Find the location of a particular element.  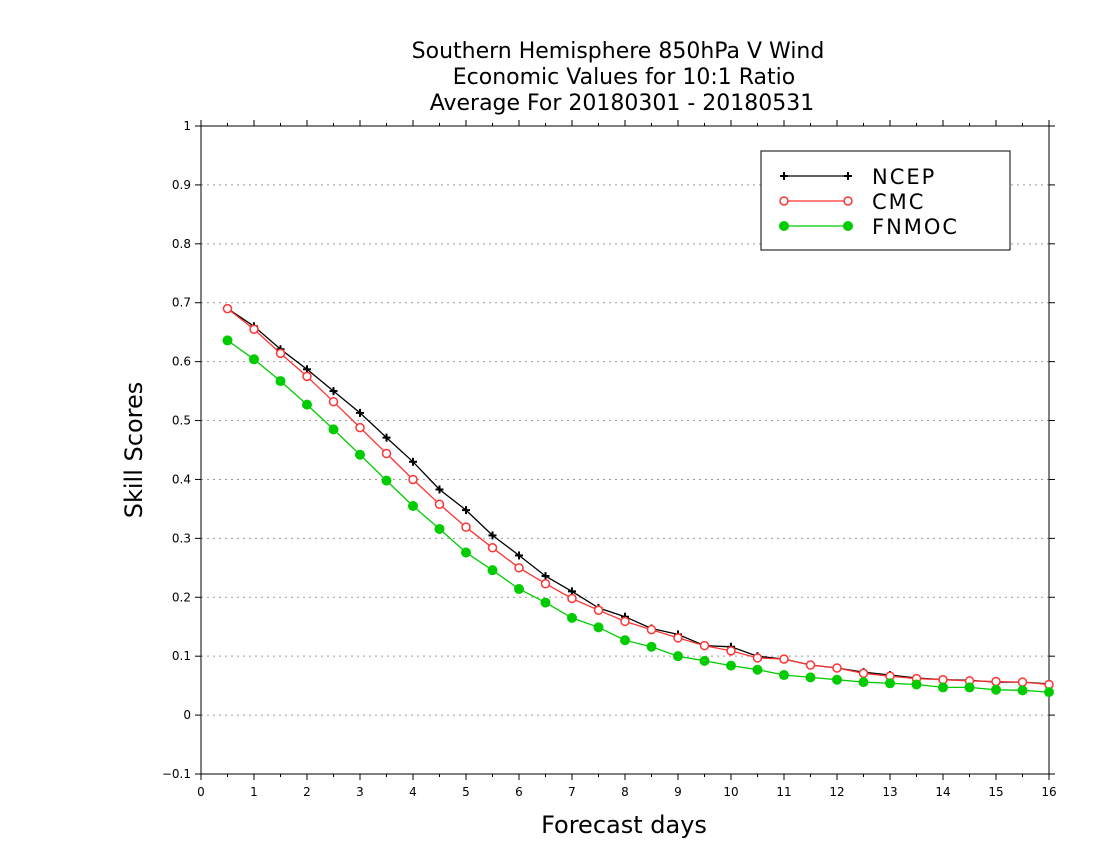

legend-marker-fnmoc is located at coordinates (784, 226).